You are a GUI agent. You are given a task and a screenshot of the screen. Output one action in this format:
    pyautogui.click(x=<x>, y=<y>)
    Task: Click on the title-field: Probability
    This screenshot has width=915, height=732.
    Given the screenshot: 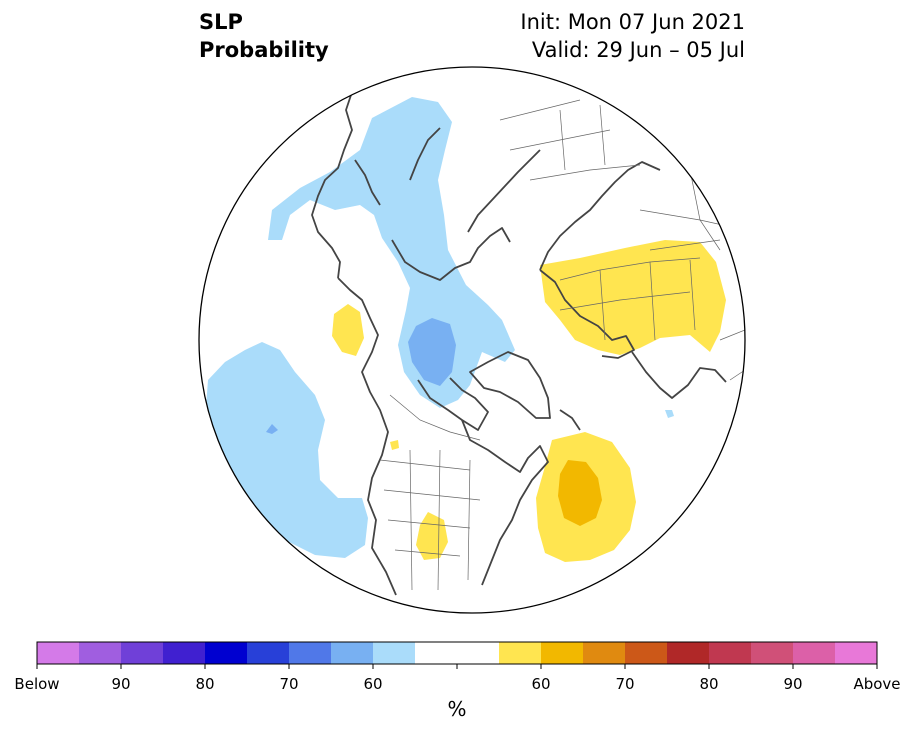 What is the action you would take?
    pyautogui.click(x=264, y=50)
    